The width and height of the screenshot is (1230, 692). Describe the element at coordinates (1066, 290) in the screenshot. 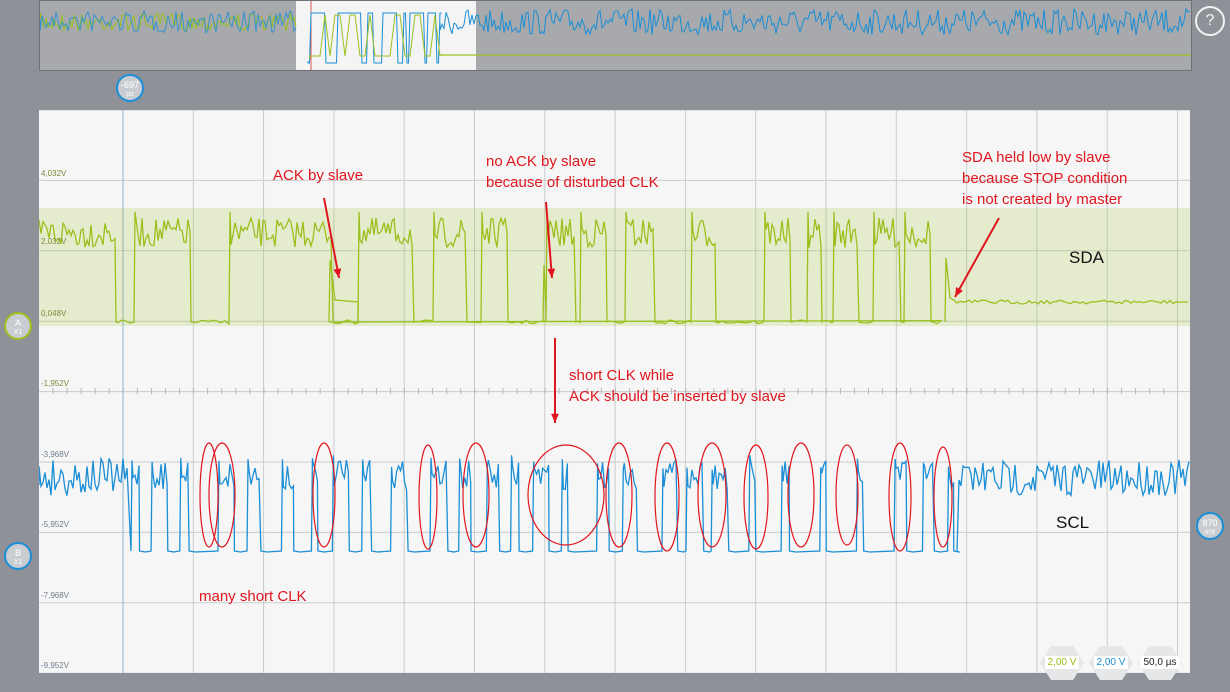

I see `sda-held-low` at that location.